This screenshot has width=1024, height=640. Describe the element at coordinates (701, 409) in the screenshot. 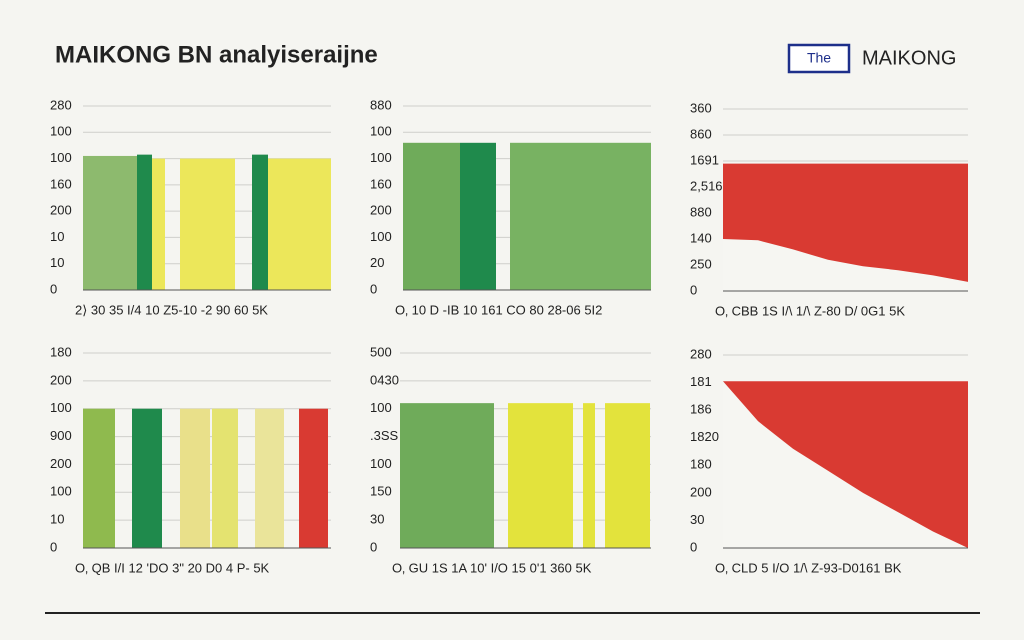

I see `y-tick-label: 186` at that location.